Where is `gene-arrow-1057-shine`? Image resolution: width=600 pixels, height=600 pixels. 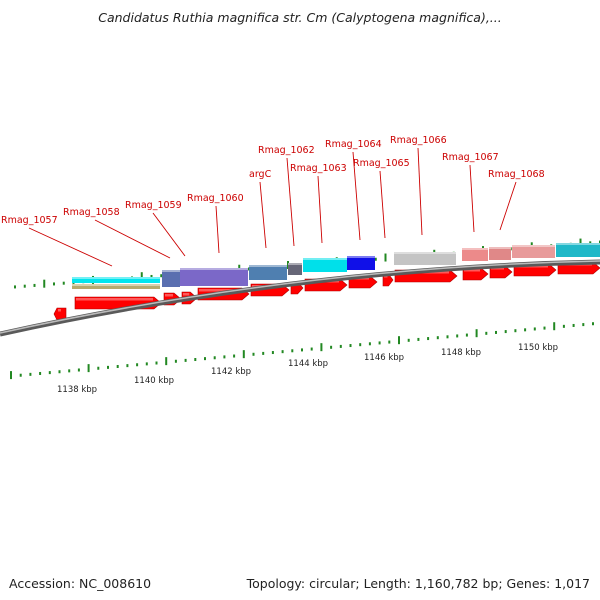
gene-arrow-1057-shine is located at coordinates (114, 299).